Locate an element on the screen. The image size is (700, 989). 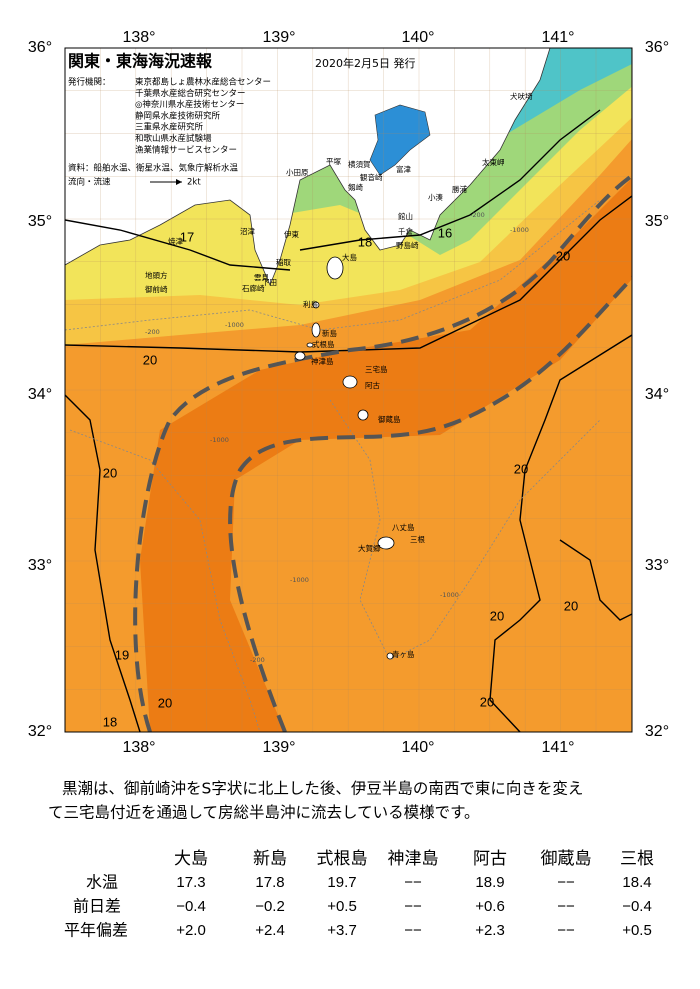
lon-label-top: 138° is located at coordinates (138, 37).